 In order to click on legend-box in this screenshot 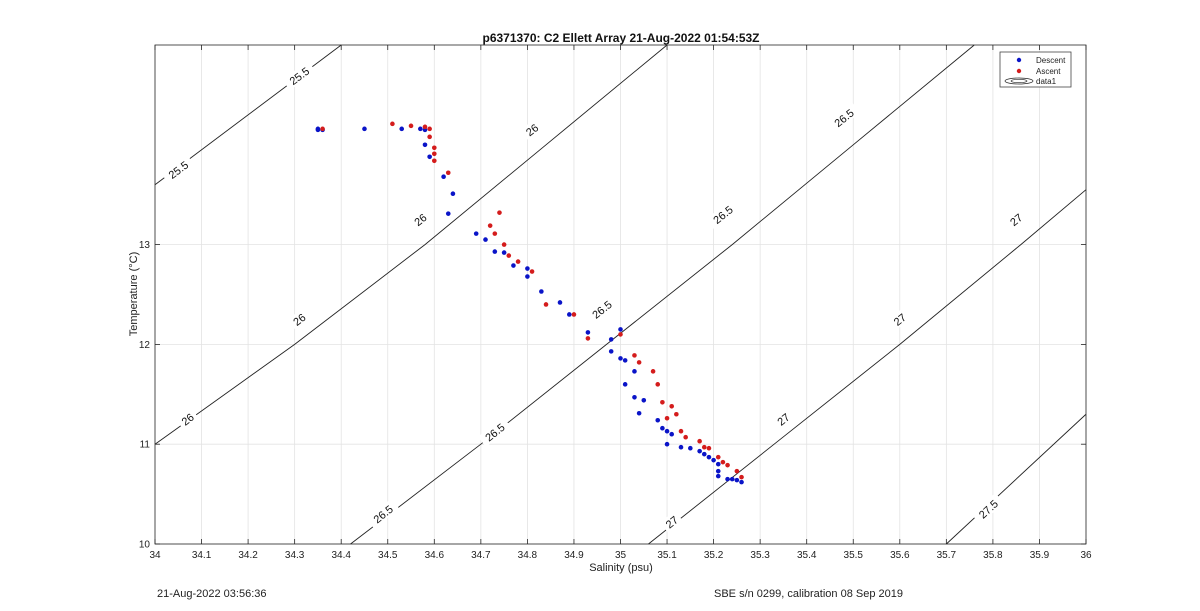, I will do `click(1035, 69)`.